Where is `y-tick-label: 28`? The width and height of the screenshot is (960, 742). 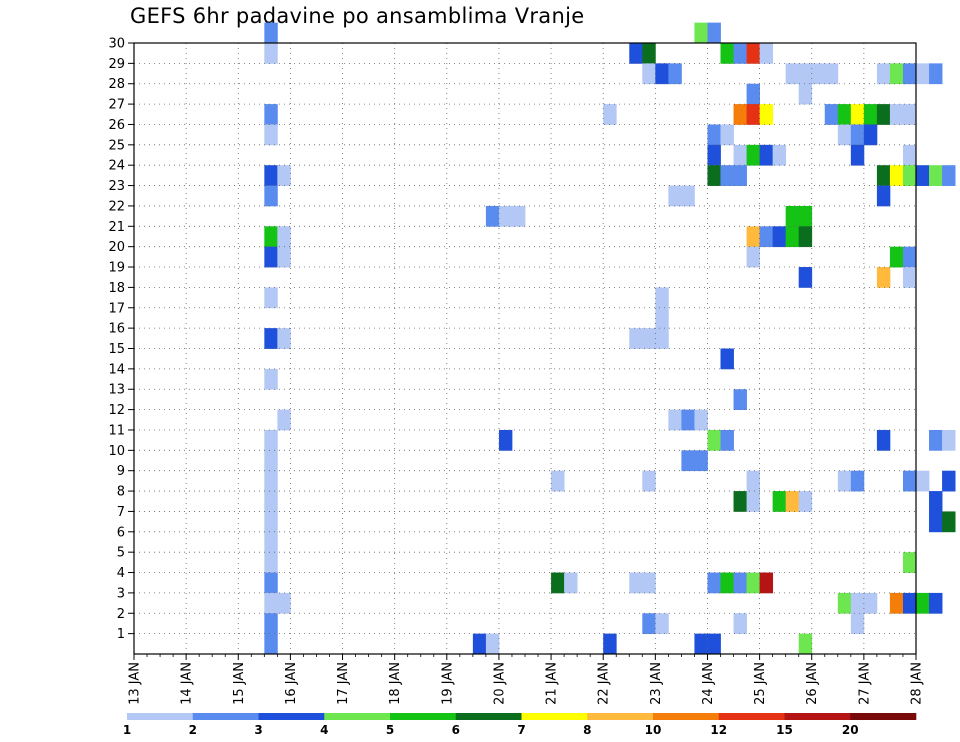
y-tick-label: 28 is located at coordinates (116, 84).